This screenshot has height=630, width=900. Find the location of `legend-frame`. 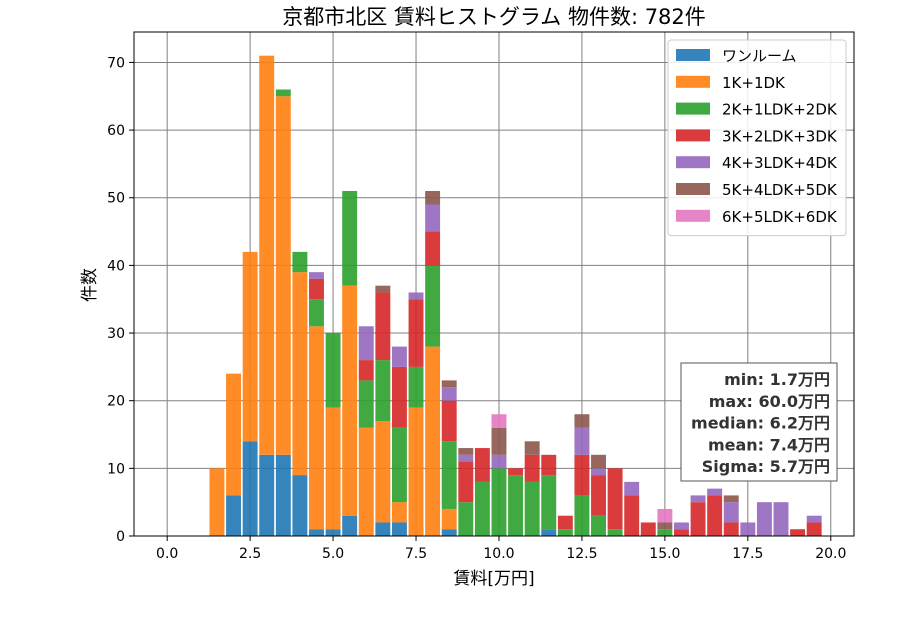

legend-frame is located at coordinates (757, 138).